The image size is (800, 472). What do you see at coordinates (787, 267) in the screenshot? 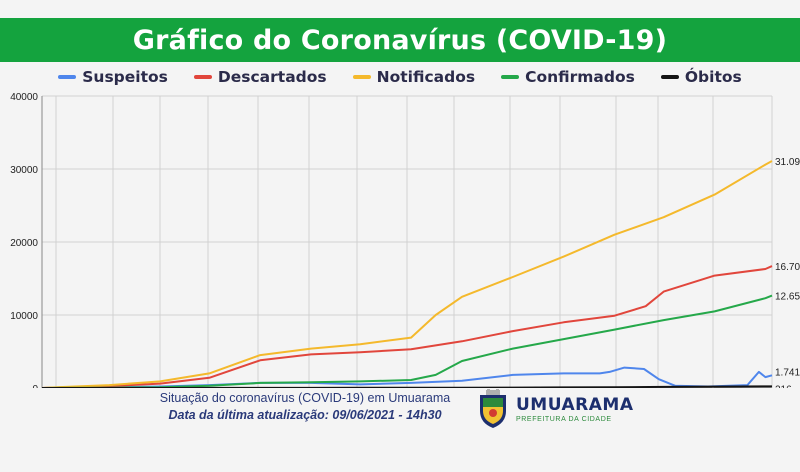
I see `end-label-descartados: 16.703` at bounding box center [787, 267].